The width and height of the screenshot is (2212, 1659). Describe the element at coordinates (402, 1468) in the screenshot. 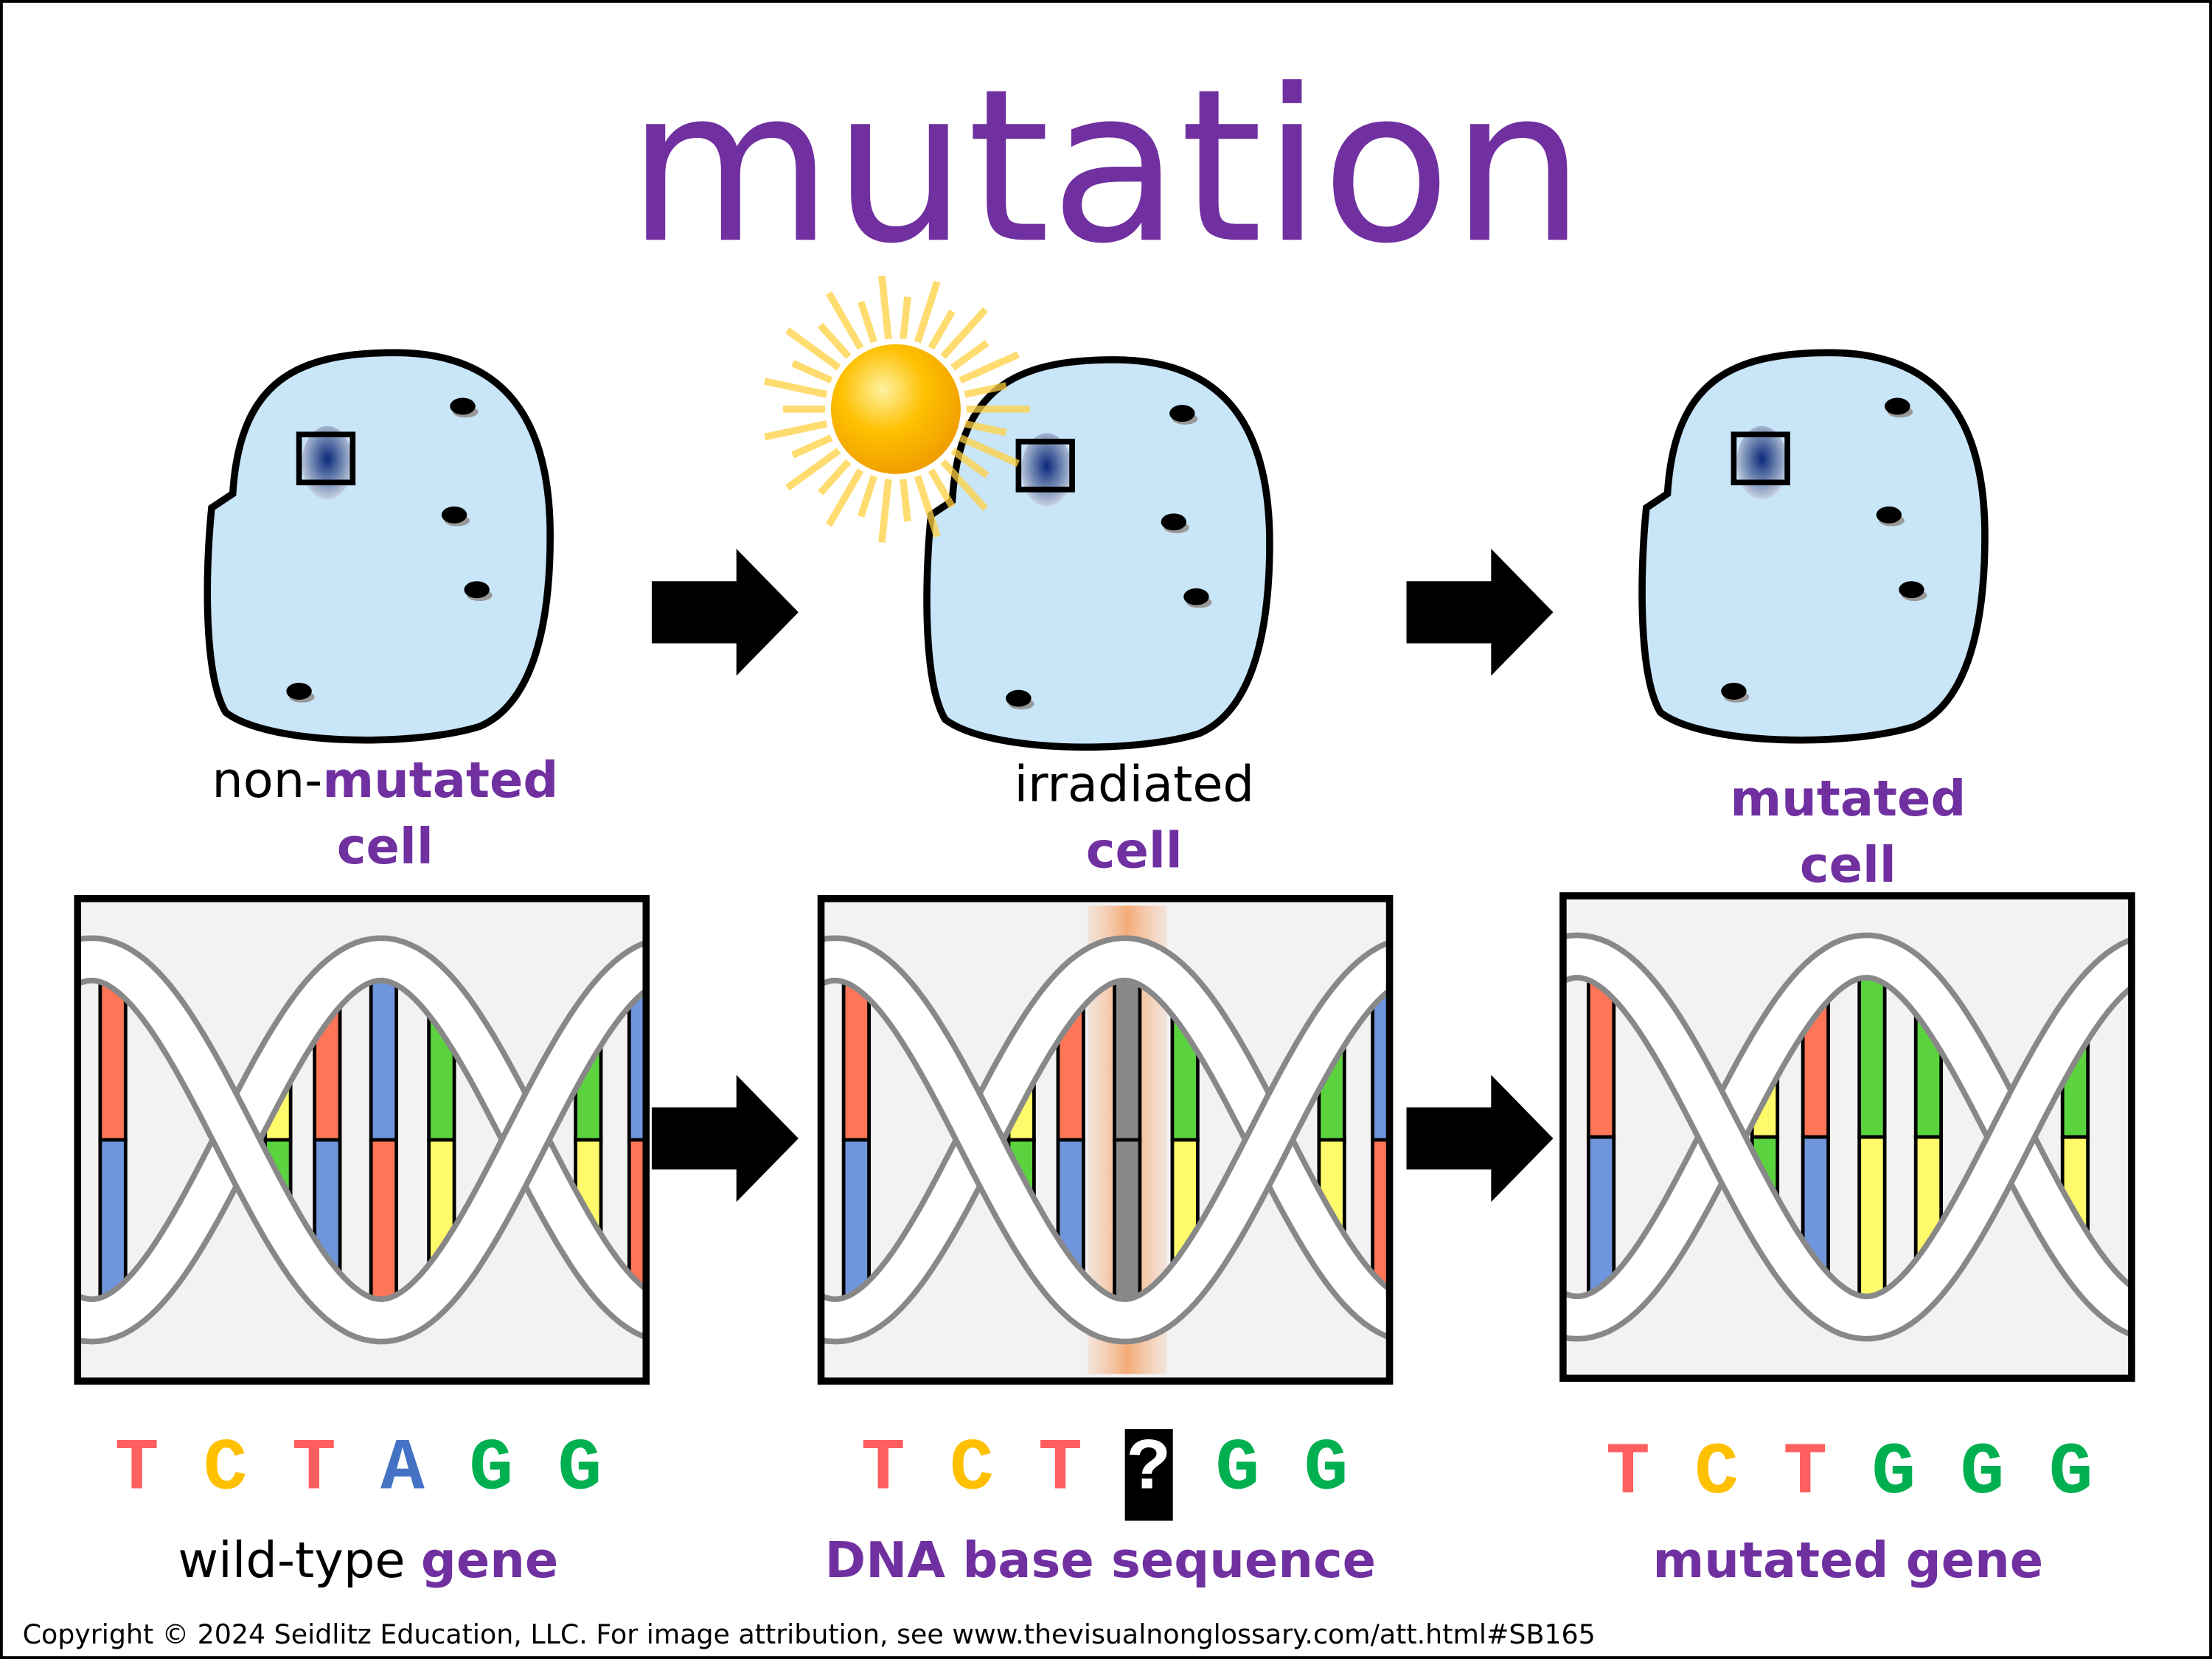

I see `base-letter: A` at that location.